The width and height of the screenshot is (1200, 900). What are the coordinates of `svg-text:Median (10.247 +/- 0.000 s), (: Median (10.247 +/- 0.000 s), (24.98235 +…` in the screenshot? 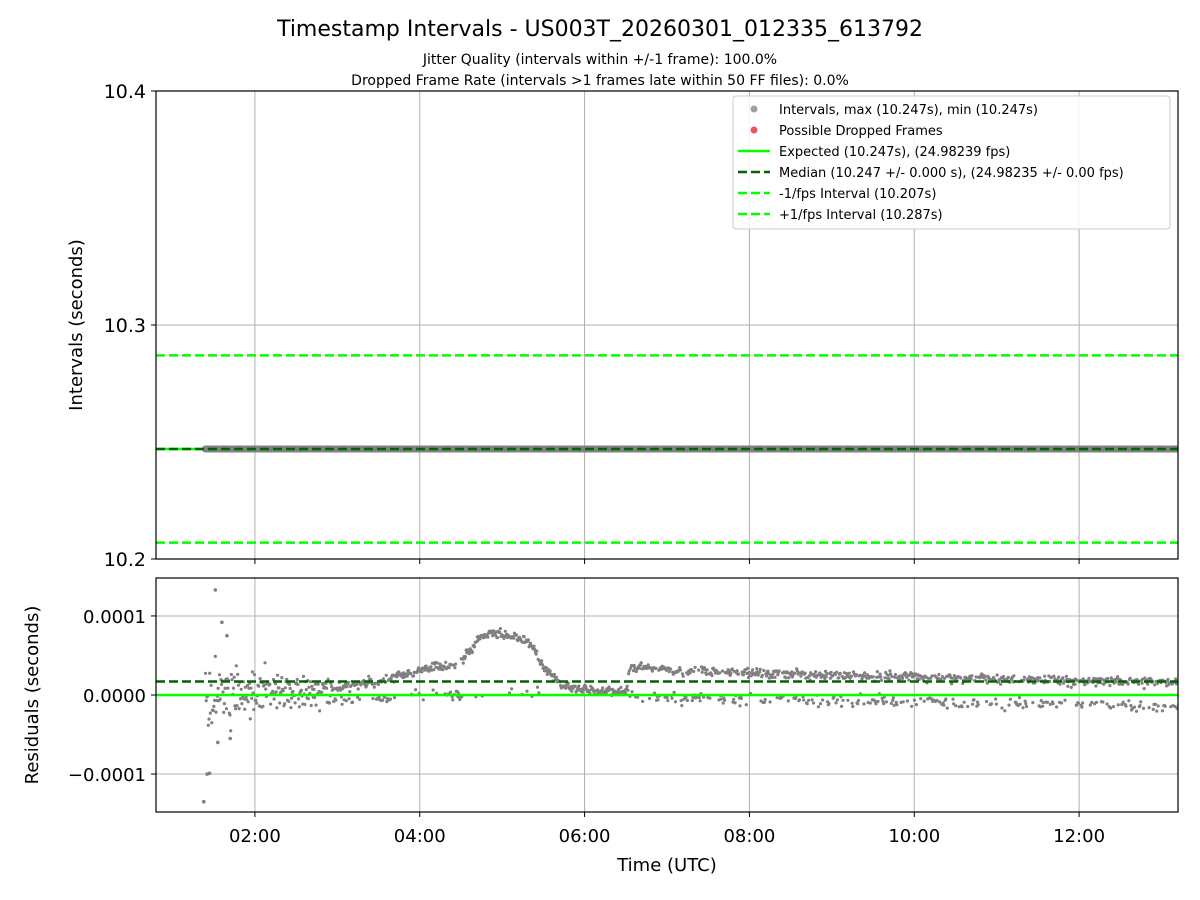 It's located at (951, 173).